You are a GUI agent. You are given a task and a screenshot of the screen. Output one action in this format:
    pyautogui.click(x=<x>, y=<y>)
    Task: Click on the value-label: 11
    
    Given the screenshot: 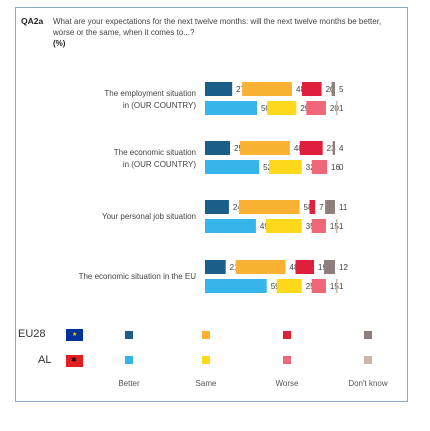 What is the action you would take?
    pyautogui.click(x=343, y=207)
    